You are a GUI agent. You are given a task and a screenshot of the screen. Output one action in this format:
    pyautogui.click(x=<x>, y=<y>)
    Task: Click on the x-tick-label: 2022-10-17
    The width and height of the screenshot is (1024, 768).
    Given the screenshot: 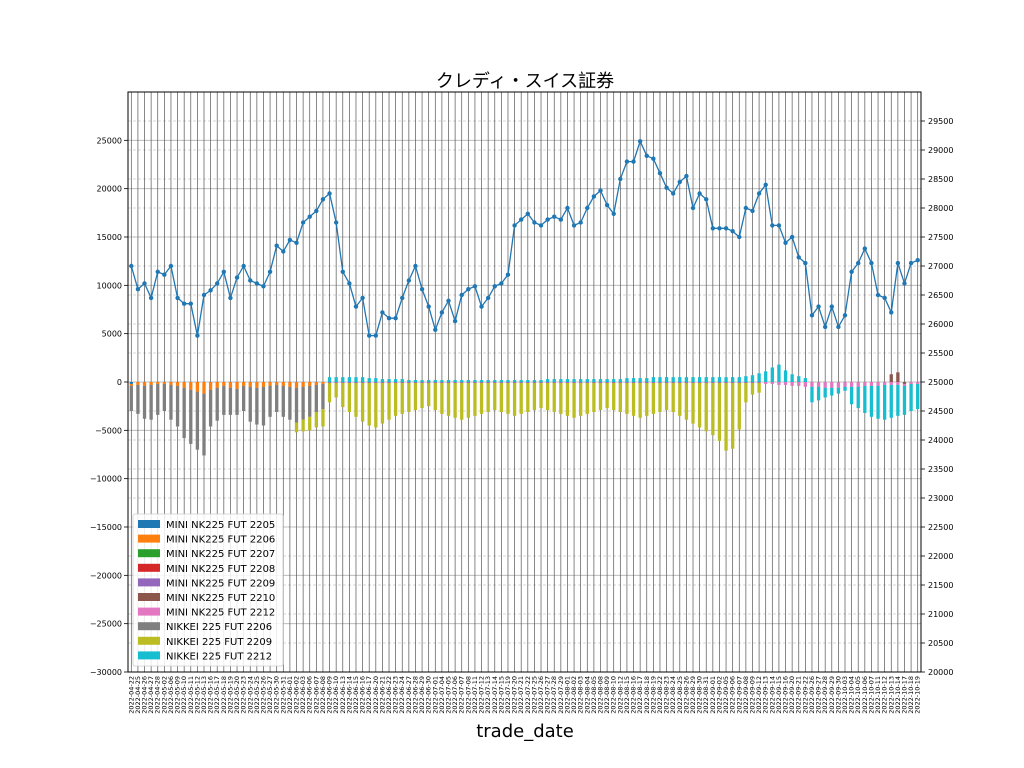 What is the action you would take?
    pyautogui.click(x=904, y=695)
    